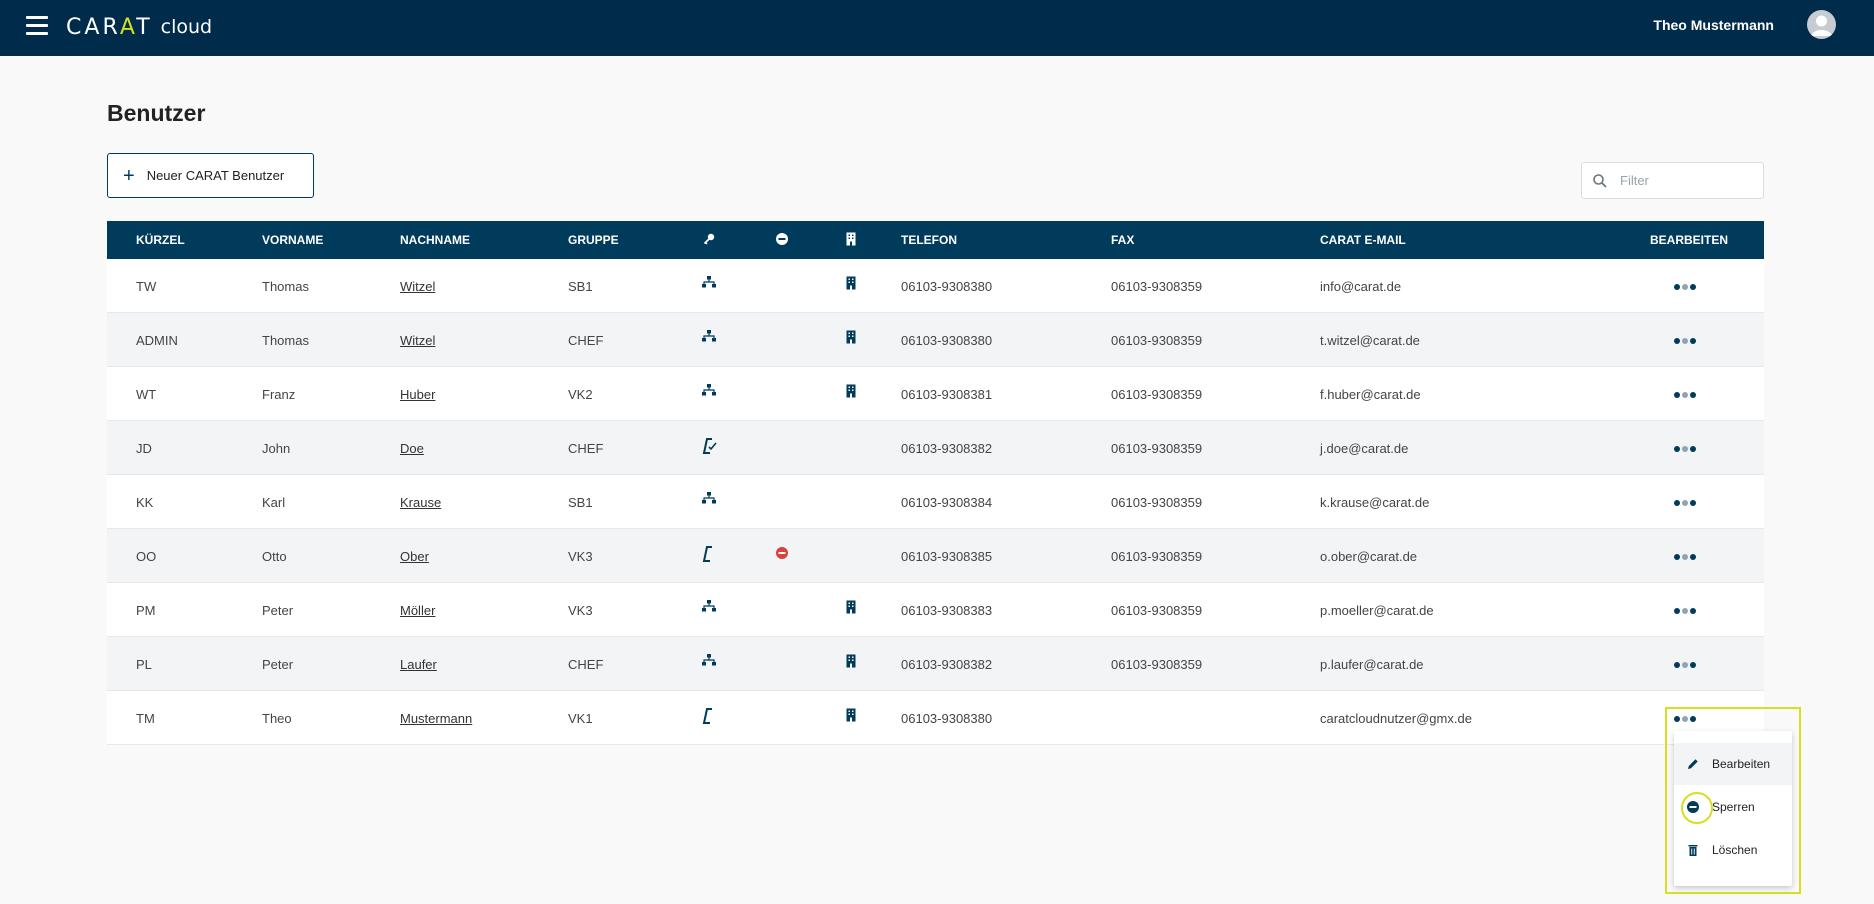 The height and width of the screenshot is (904, 1874). What do you see at coordinates (782, 240) in the screenshot?
I see `blocked-icon` at bounding box center [782, 240].